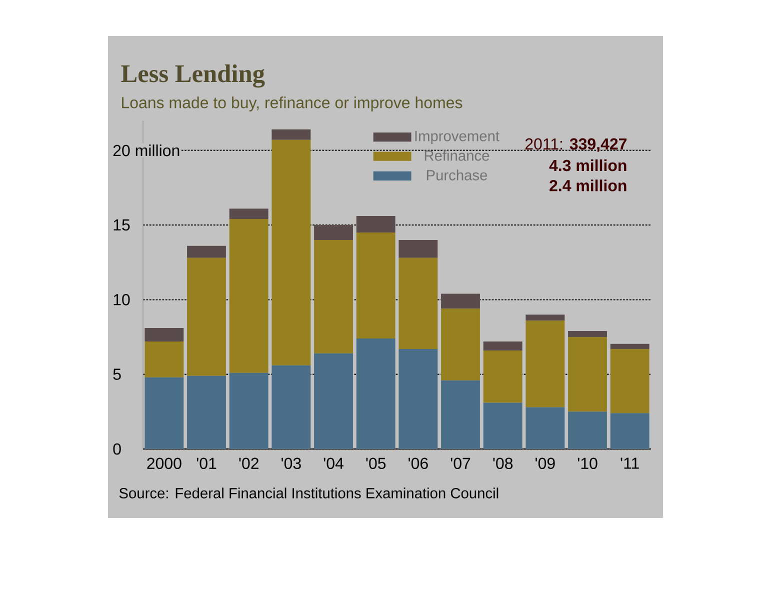 This screenshot has width=770, height=612. What do you see at coordinates (576, 145) in the screenshot?
I see `annotation: 2011: 339,427` at bounding box center [576, 145].